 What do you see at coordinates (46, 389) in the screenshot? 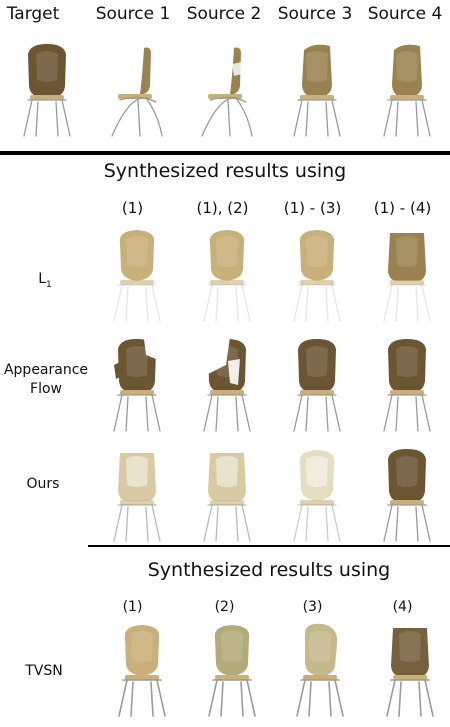
I see `row-label-flow: Flow` at bounding box center [46, 389].